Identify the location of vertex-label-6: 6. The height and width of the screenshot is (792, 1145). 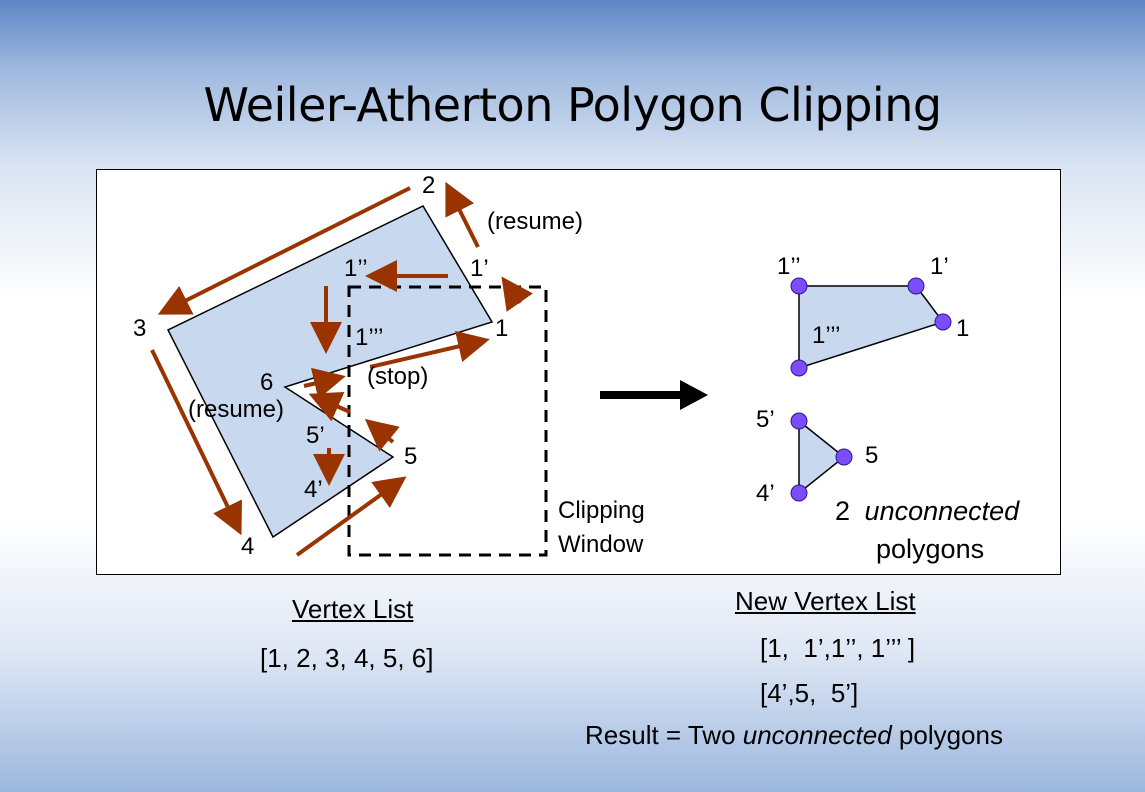
(266, 382).